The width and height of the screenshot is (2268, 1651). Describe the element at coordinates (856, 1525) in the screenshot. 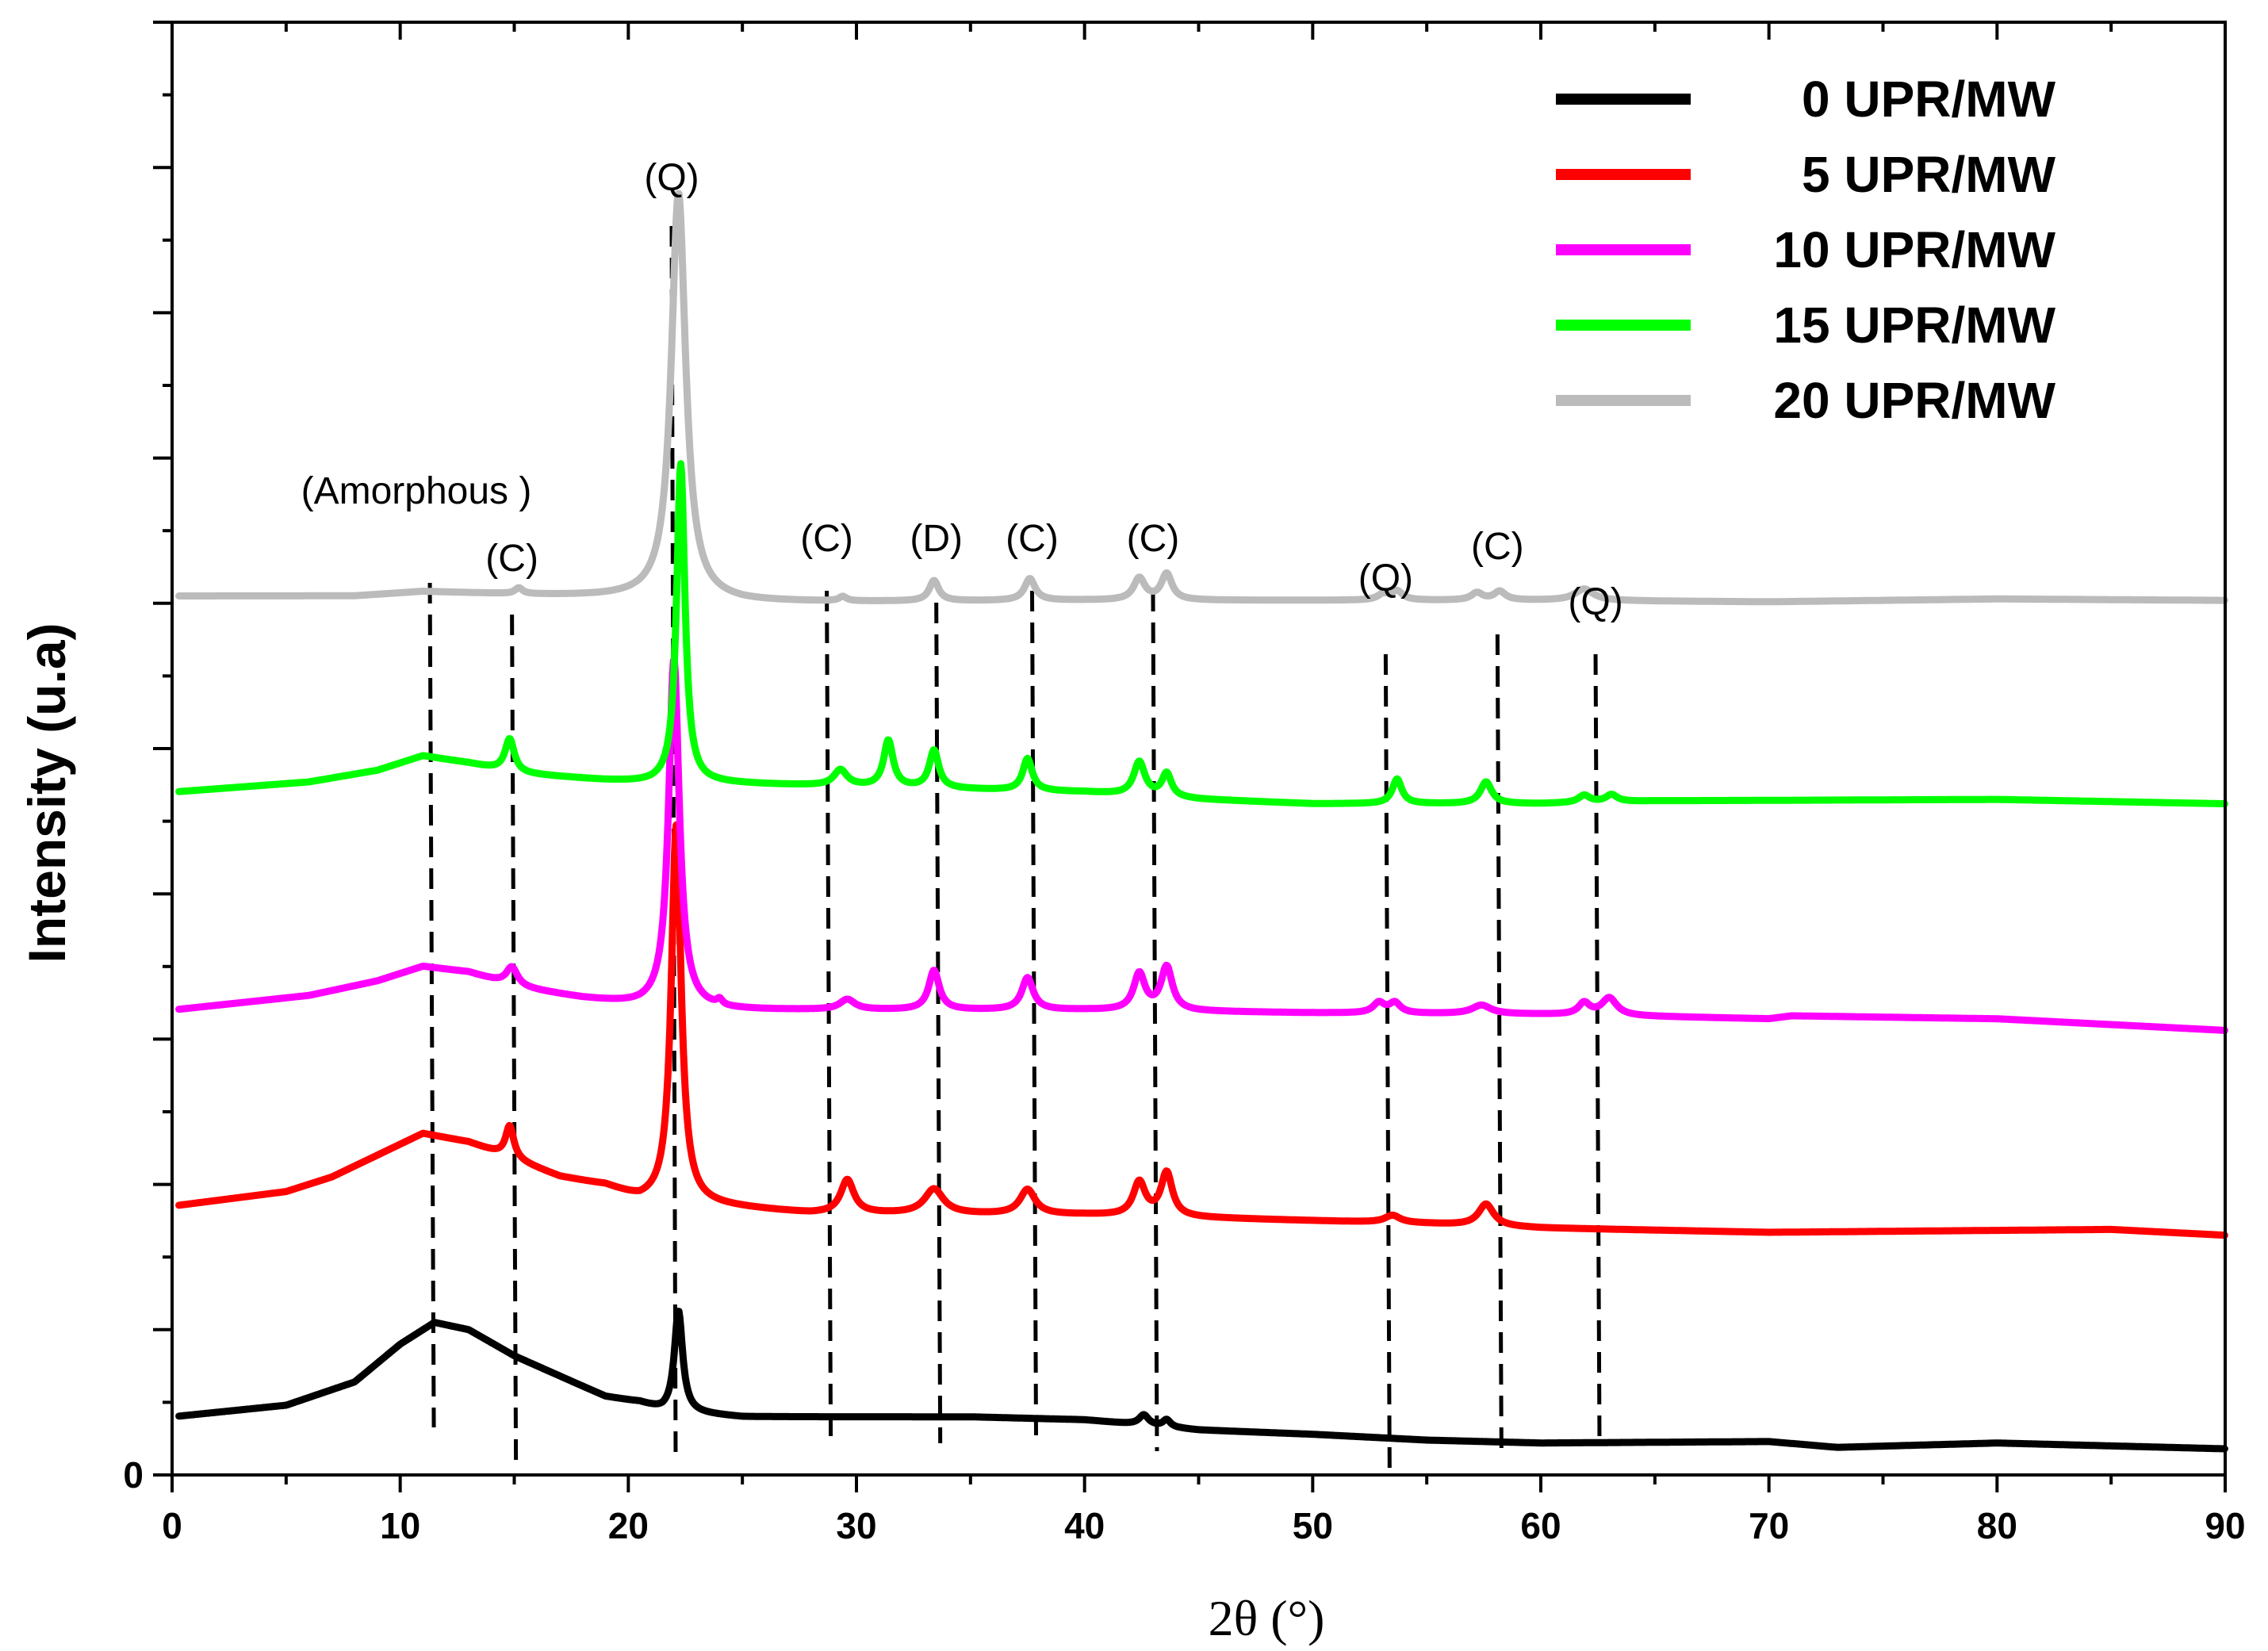

I see `x-tick-label-30: 30` at that location.